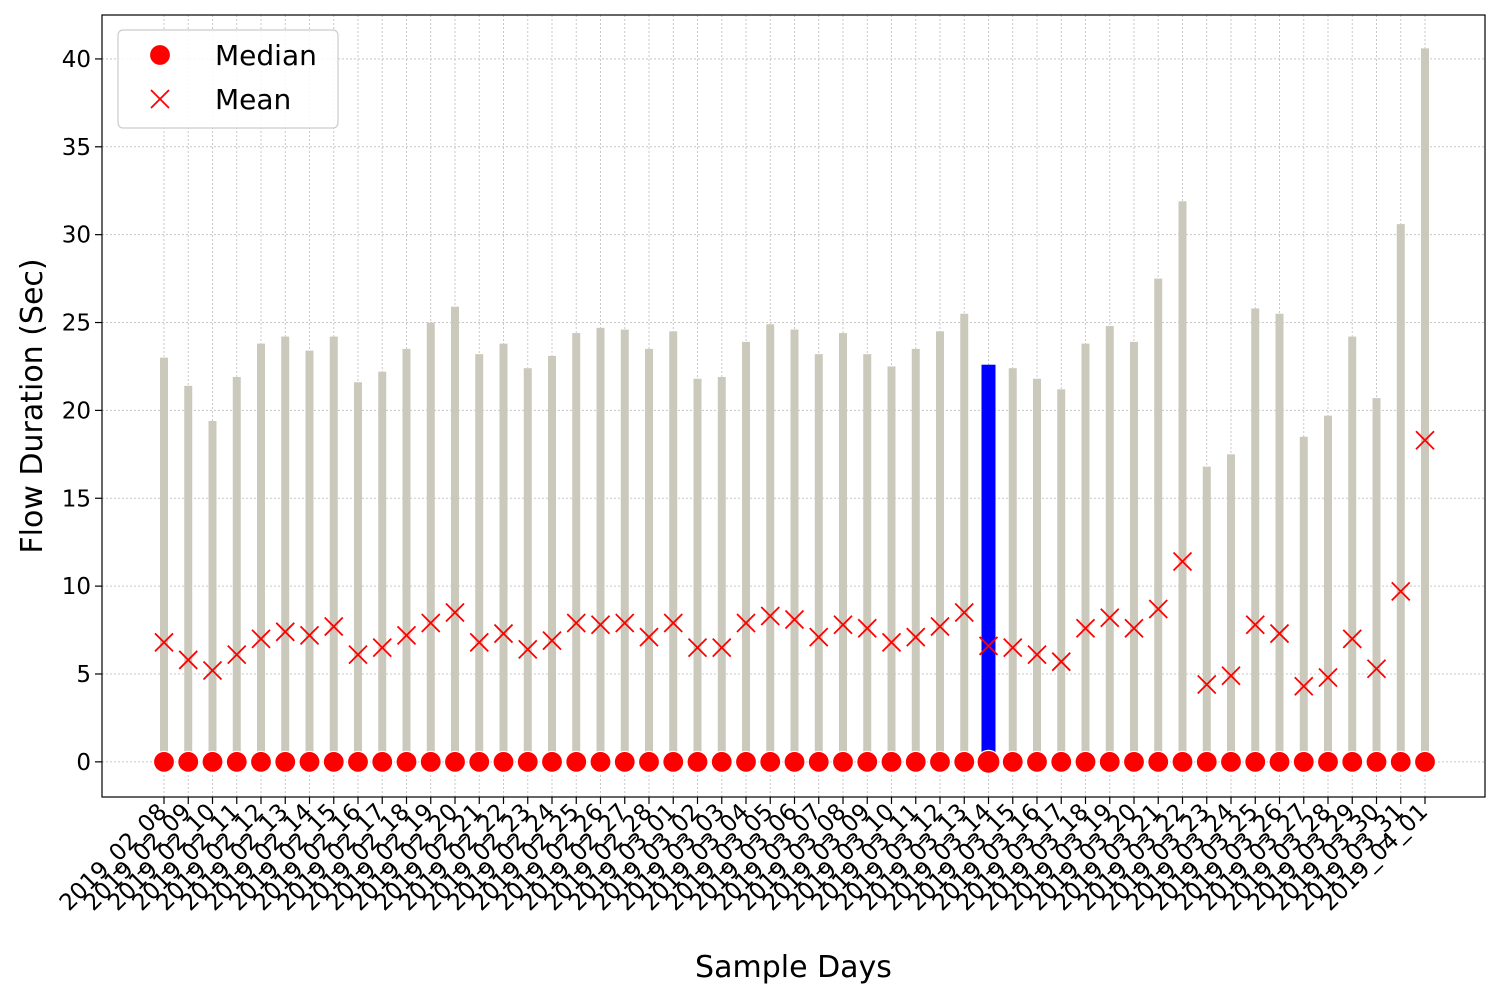  I want to click on y-tick-label: 5, so click(83, 675).